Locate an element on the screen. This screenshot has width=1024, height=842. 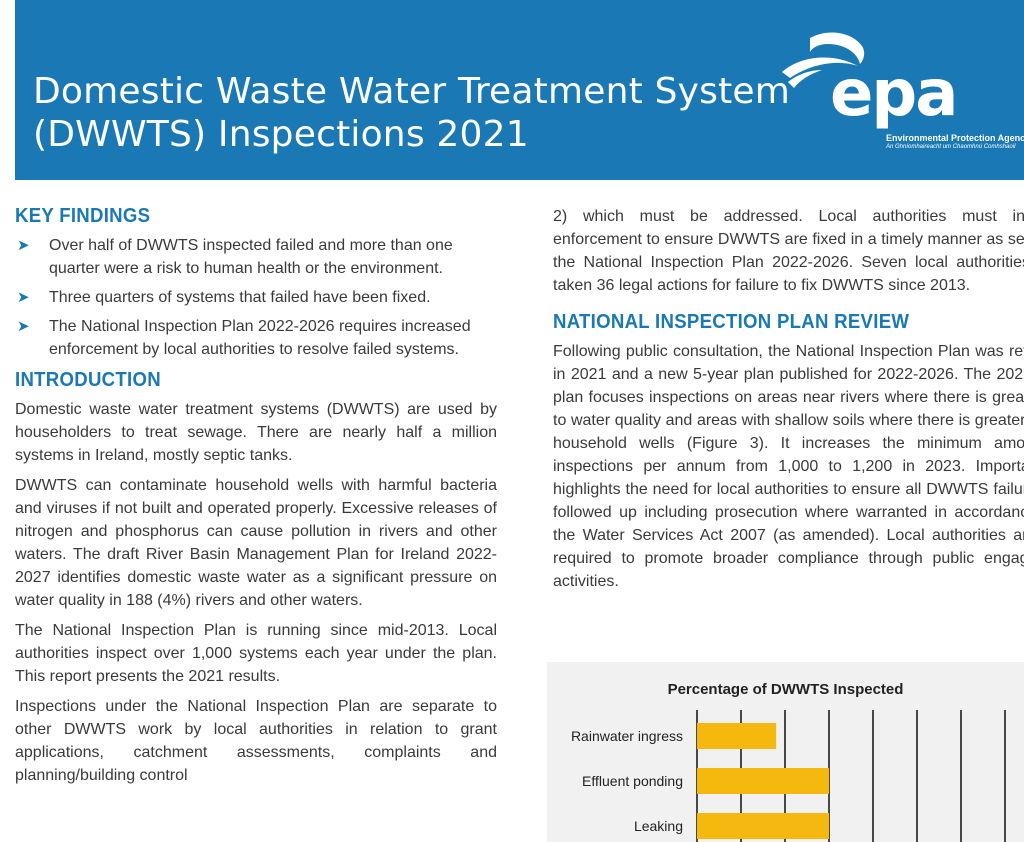
category-label: Leaking is located at coordinates (658, 826).